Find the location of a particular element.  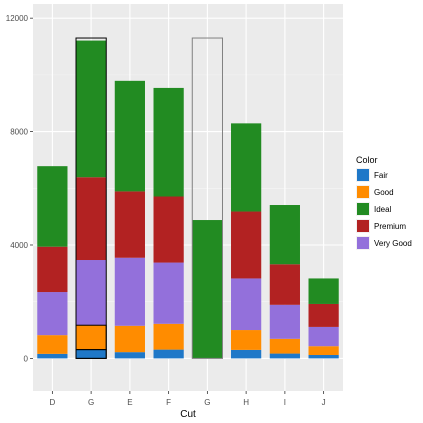

legend-label: Fair is located at coordinates (381, 175).